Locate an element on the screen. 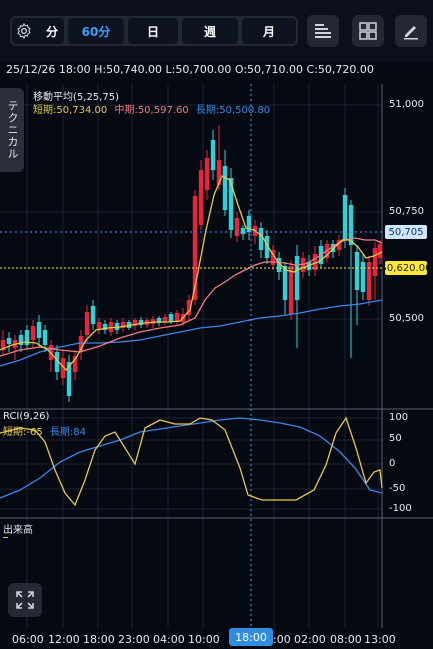  top-toolbar: 分 60分 日 週 月 is located at coordinates (216, 31).